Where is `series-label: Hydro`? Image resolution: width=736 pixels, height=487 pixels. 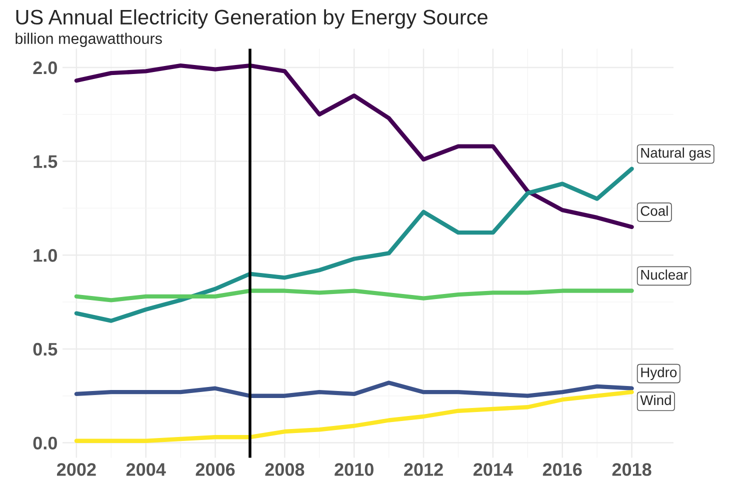 series-label: Hydro is located at coordinates (659, 373).